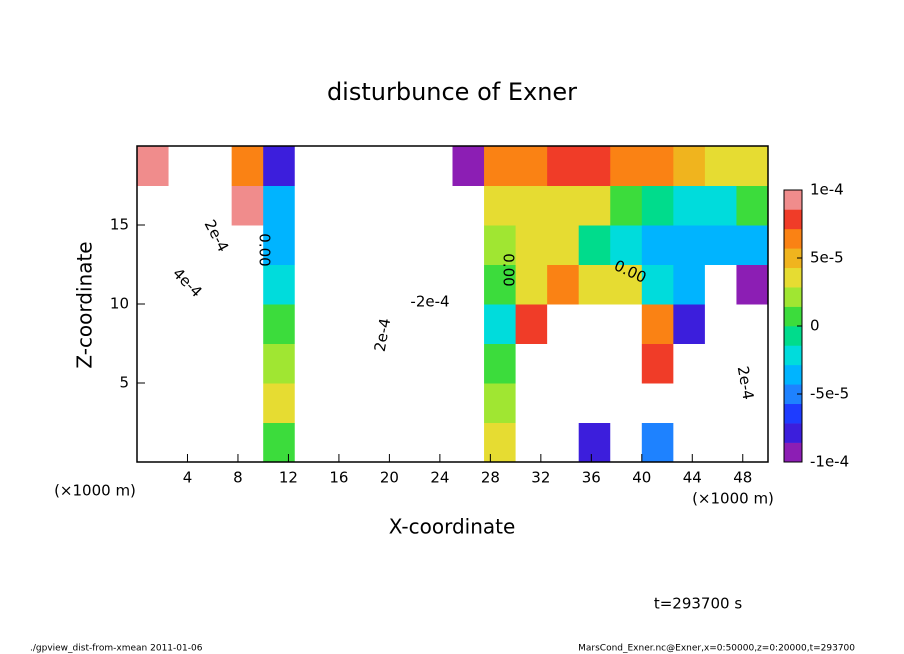  Describe the element at coordinates (815, 326) in the screenshot. I see `colorbar-label: 0` at that location.